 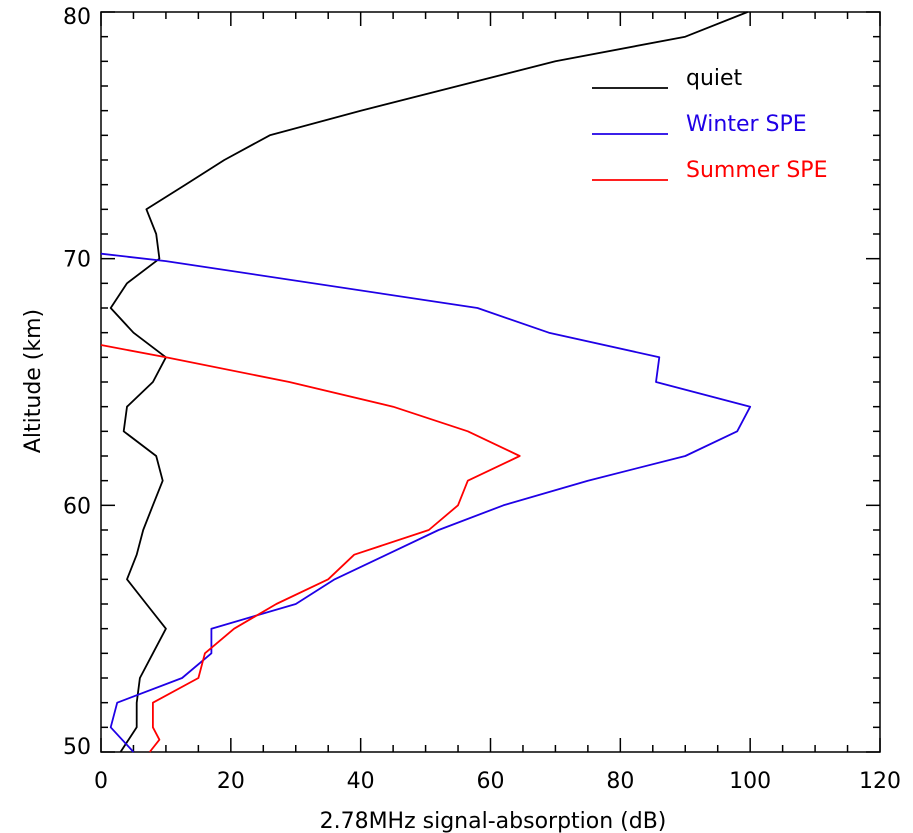 I want to click on legend: quiet Winter SPE Summer SPE, so click(x=709, y=124).